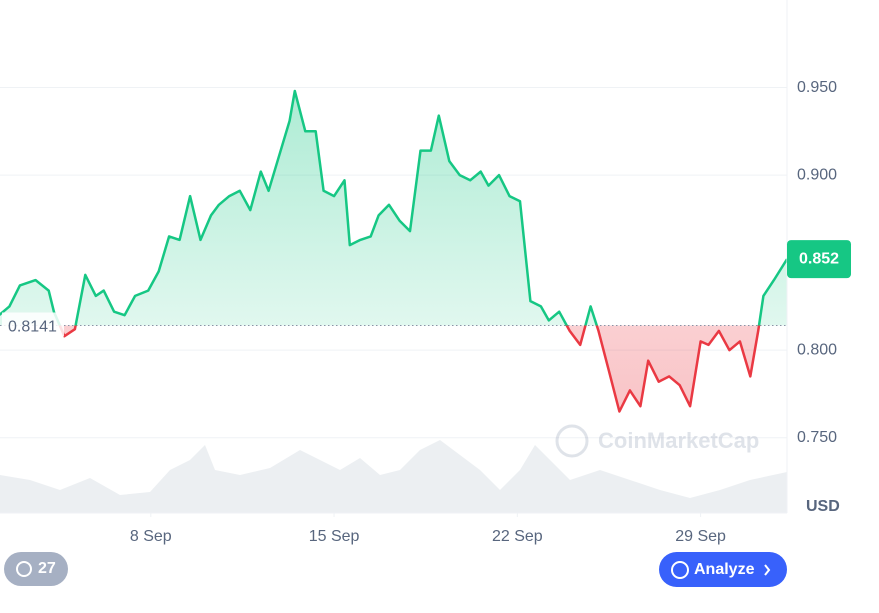 The height and width of the screenshot is (613, 879). I want to click on x-tick-label: 15 Sep, so click(334, 536).